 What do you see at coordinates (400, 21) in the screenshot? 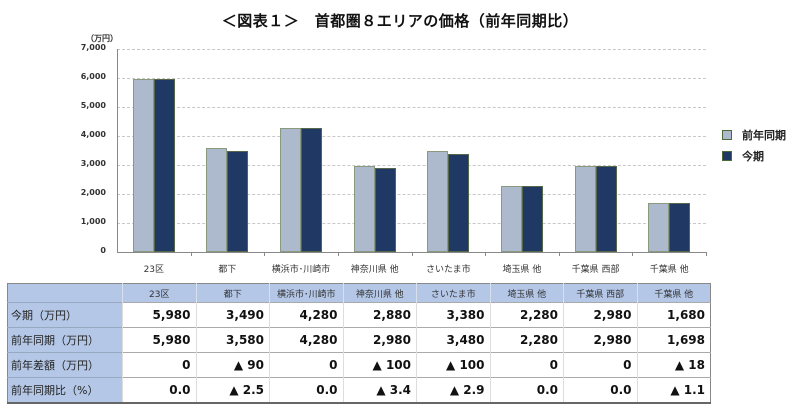
I see `chart-title: ＜図表１＞ 首都圏８エリアの価格（前年同期比）` at bounding box center [400, 21].